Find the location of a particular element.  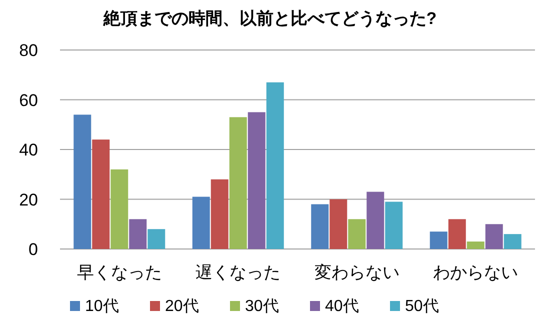

x-tick-label: わからない is located at coordinates (475, 272).